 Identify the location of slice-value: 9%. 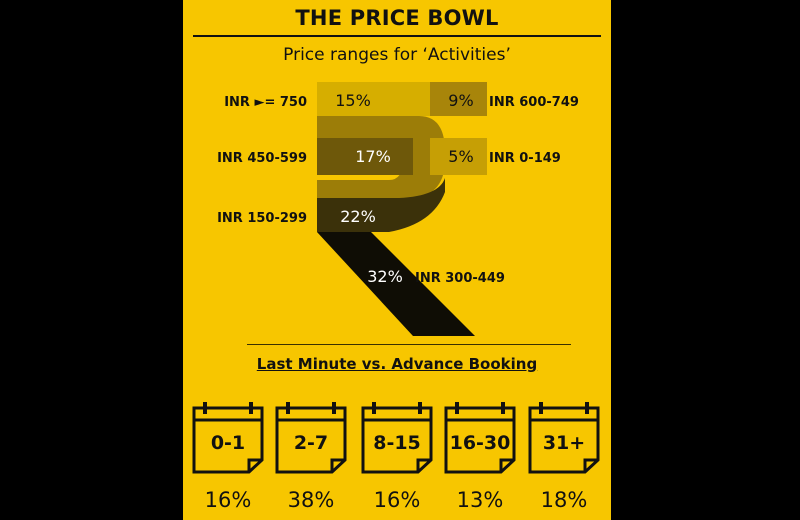
(460, 100).